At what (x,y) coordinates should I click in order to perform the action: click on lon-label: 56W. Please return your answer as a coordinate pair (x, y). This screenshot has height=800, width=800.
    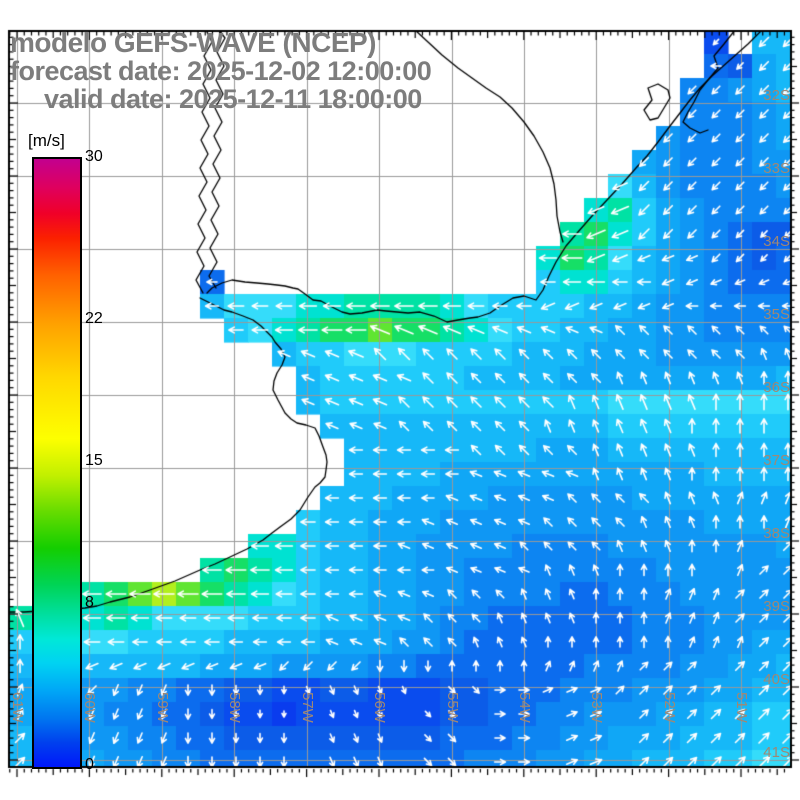
    Looking at the image, I should click on (379, 707).